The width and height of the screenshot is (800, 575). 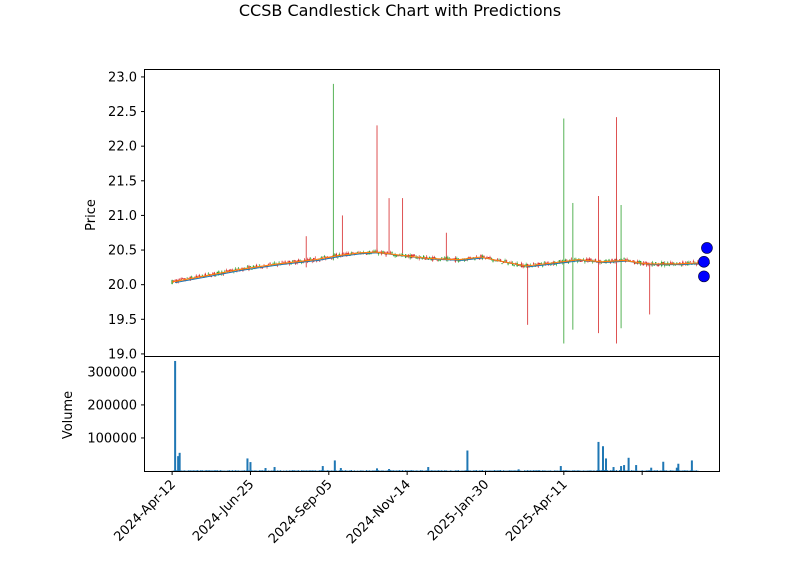 I want to click on price-y-tick-label: 20.5, so click(x=122, y=251).